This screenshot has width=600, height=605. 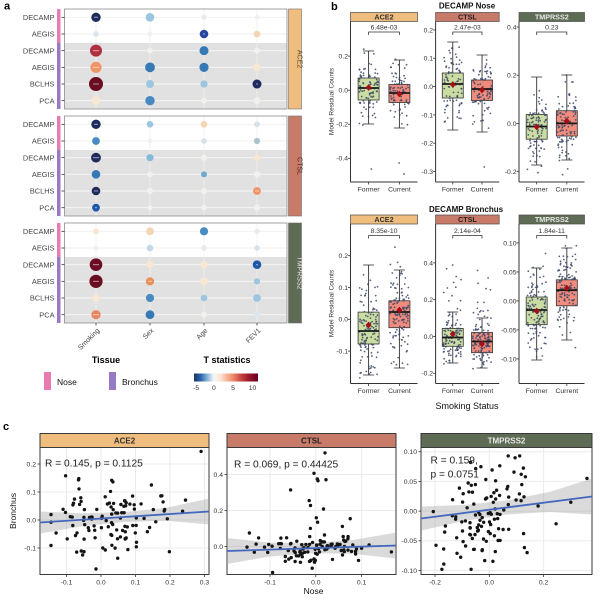 What do you see at coordinates (7, 7) in the screenshot?
I see `svg-text: a` at bounding box center [7, 7].